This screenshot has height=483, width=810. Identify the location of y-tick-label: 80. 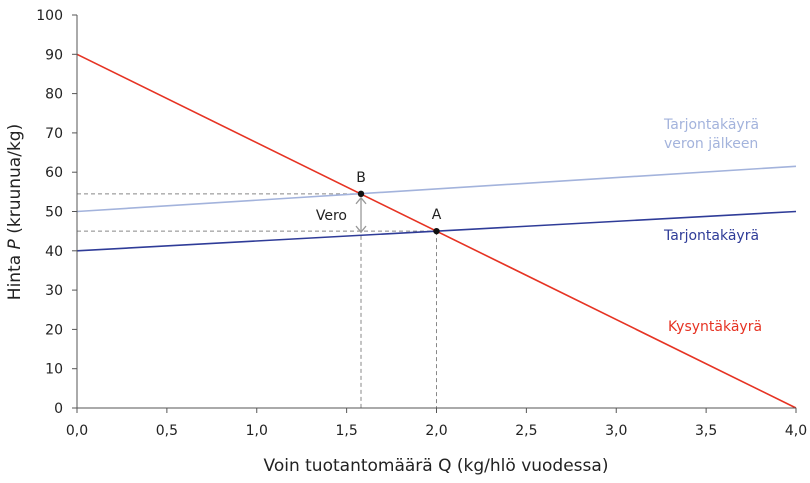
(54, 95).